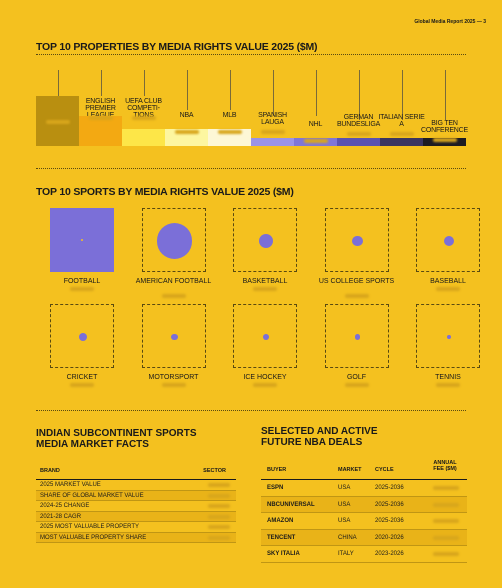  I want to click on indian-title-line2: MEDIA MARKET FACTS, so click(92, 444).